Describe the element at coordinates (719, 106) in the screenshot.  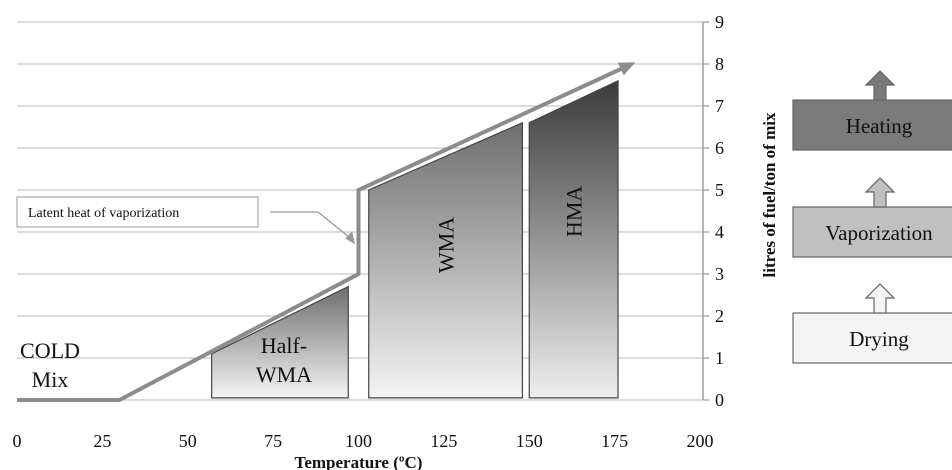
I see `y-tick-label: 7` at that location.